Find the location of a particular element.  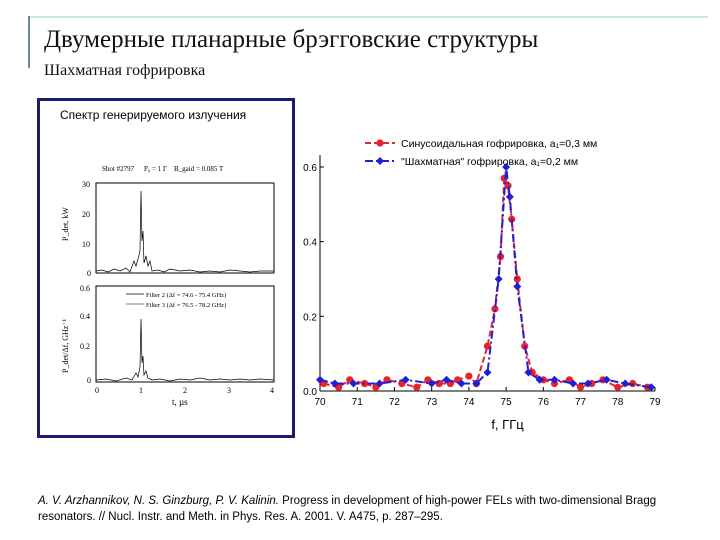

legend-entry: "Шахматная" гофрировка, a₁=0,2 мм is located at coordinates (489, 162).